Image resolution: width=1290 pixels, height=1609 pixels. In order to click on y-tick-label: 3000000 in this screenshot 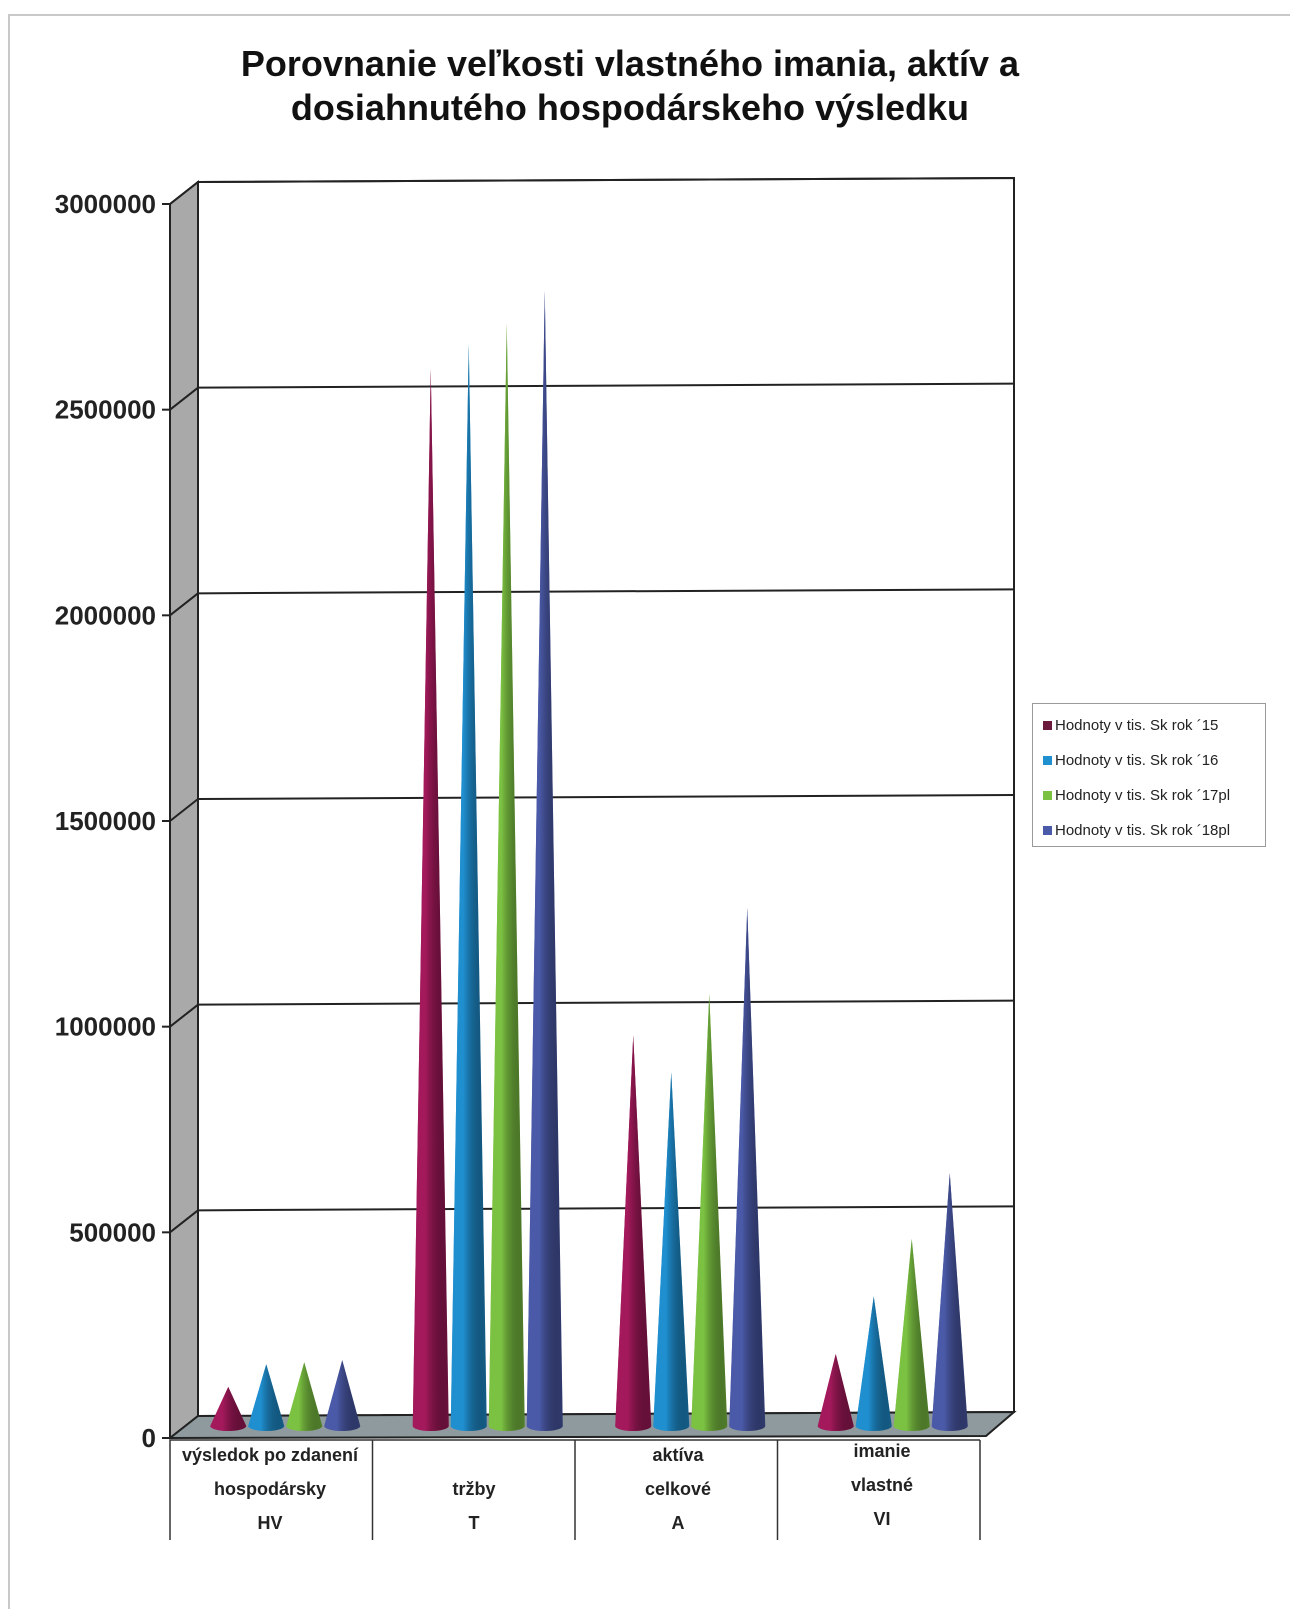, I will do `click(105, 204)`.